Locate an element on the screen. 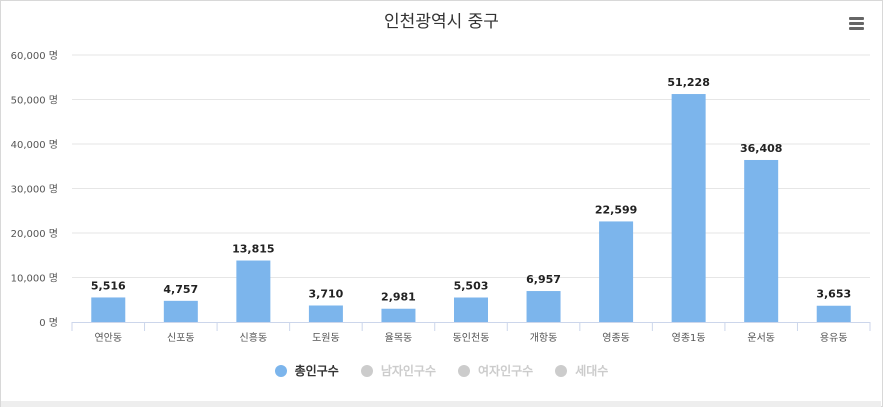 The width and height of the screenshot is (883, 407). x-tick-label: 운서동 is located at coordinates (761, 338).